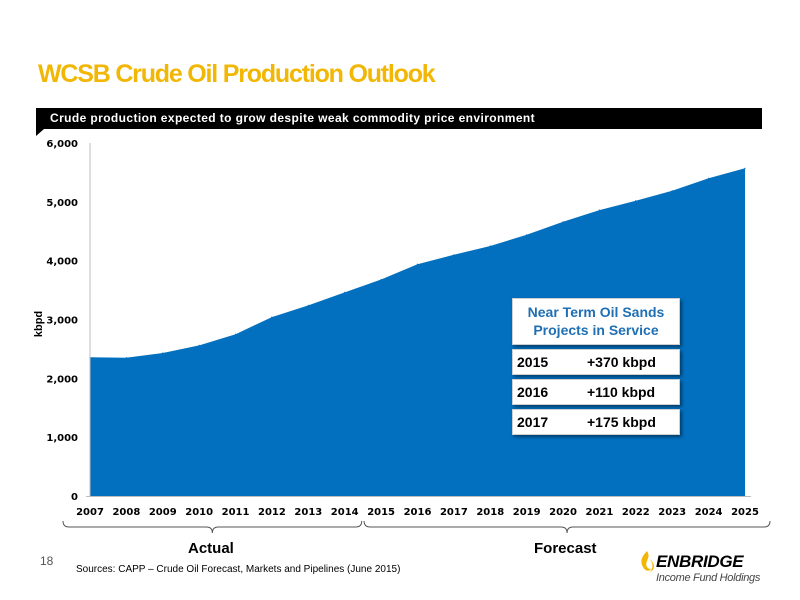 This screenshot has width=800, height=600. What do you see at coordinates (636, 512) in the screenshot?
I see `x-tick-label: 2022` at bounding box center [636, 512].